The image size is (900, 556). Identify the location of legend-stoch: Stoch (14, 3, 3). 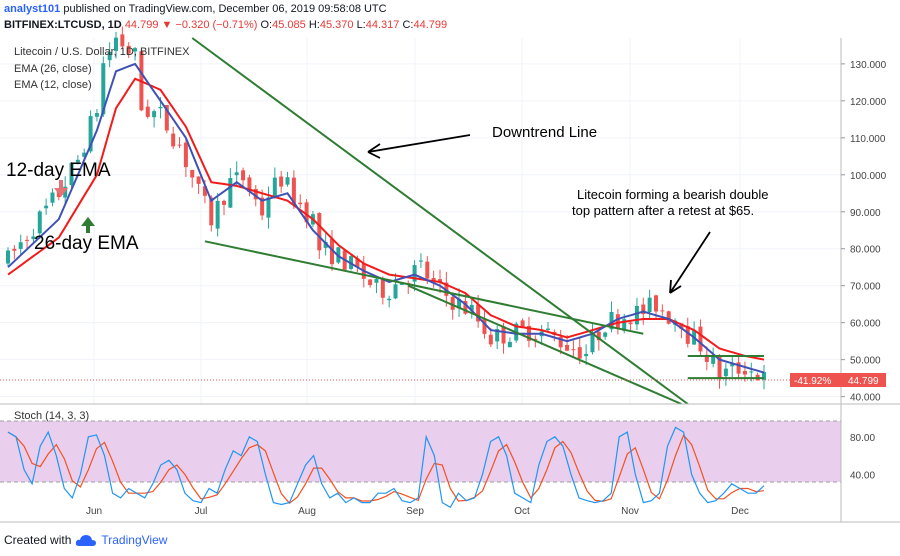
(52, 416).